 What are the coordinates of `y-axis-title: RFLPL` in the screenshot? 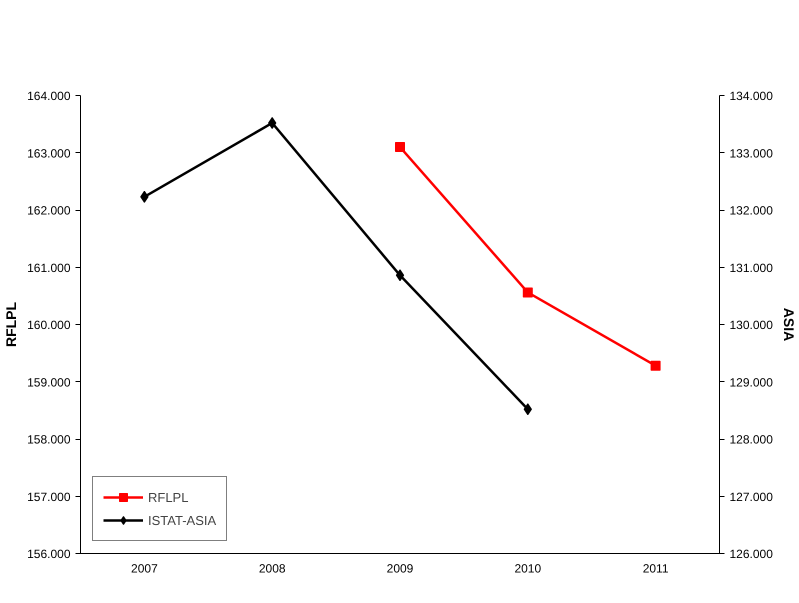 It's located at (11, 325).